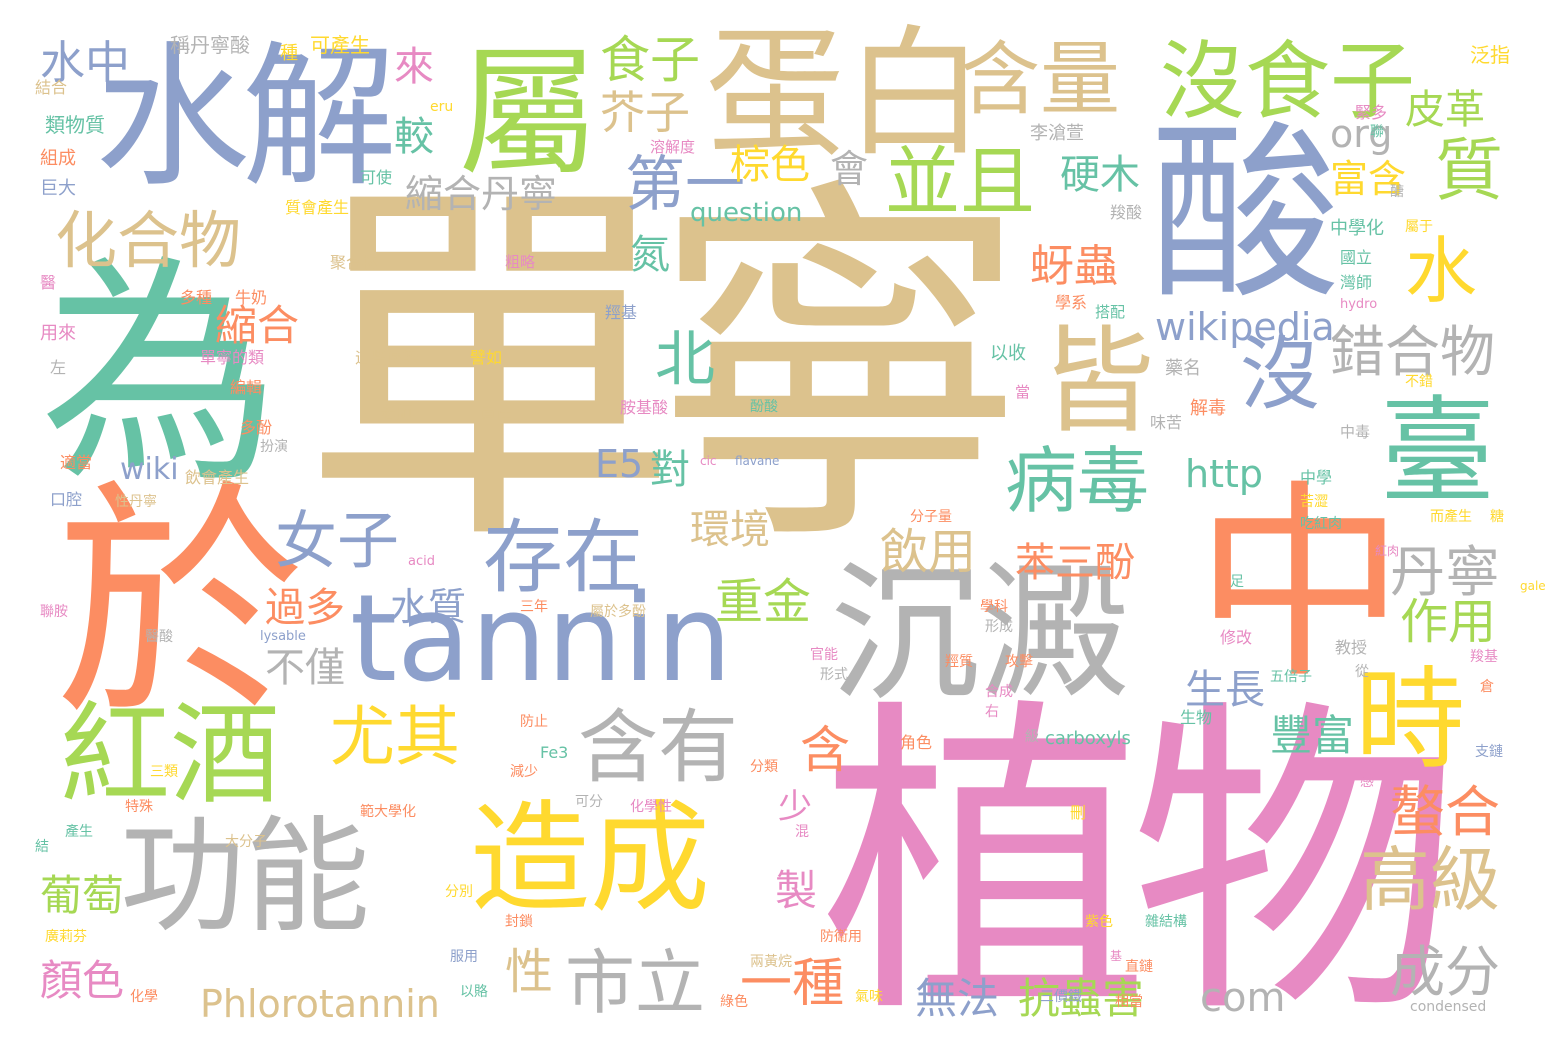 The image size is (1548, 1052). Describe the element at coordinates (1040, 79) in the screenshot. I see `word: 含量` at that location.